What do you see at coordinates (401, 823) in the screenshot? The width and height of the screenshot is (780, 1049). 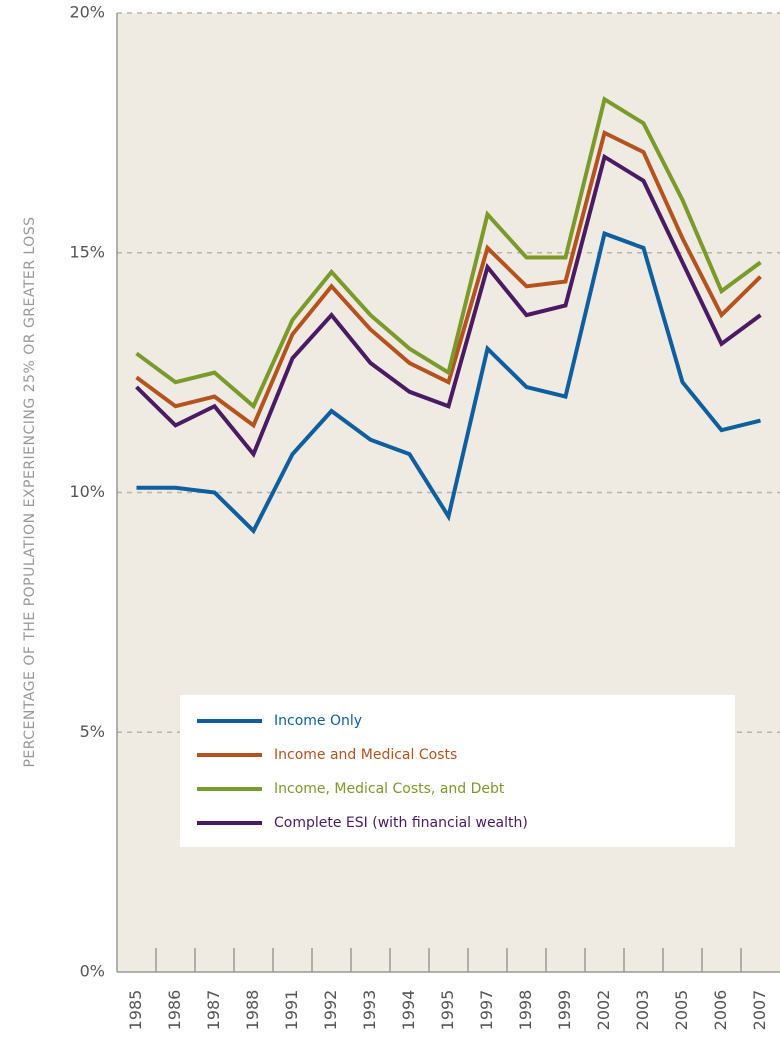 I see `legend-label: Complete ESI (with financial wealth)` at bounding box center [401, 823].